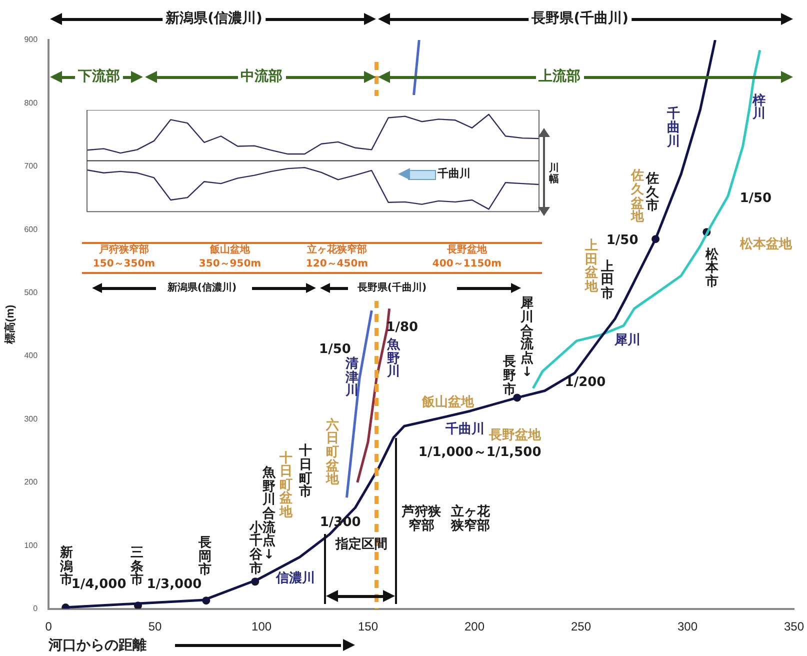  What do you see at coordinates (652, 192) in the screenshot?
I see `annotation: 佐久市` at bounding box center [652, 192].